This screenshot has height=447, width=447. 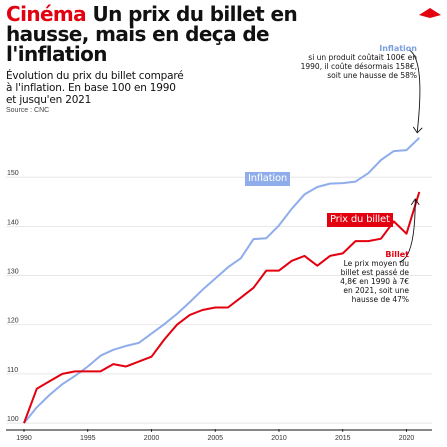 What do you see at coordinates (430, 13) in the screenshot?
I see `brand-logo-icon` at bounding box center [430, 13].